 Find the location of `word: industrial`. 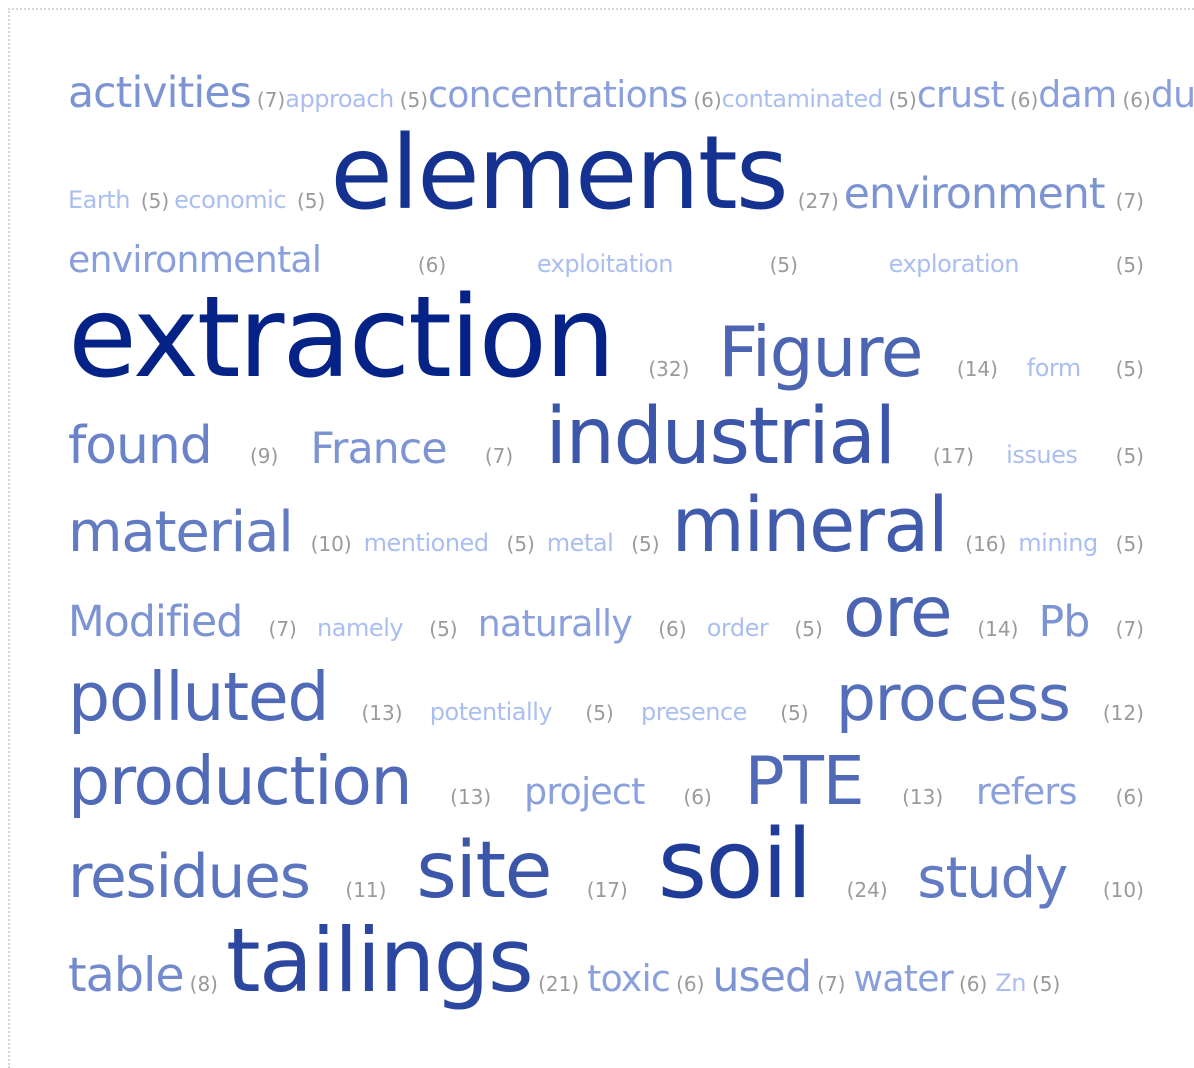

word: industrial is located at coordinates (720, 437).